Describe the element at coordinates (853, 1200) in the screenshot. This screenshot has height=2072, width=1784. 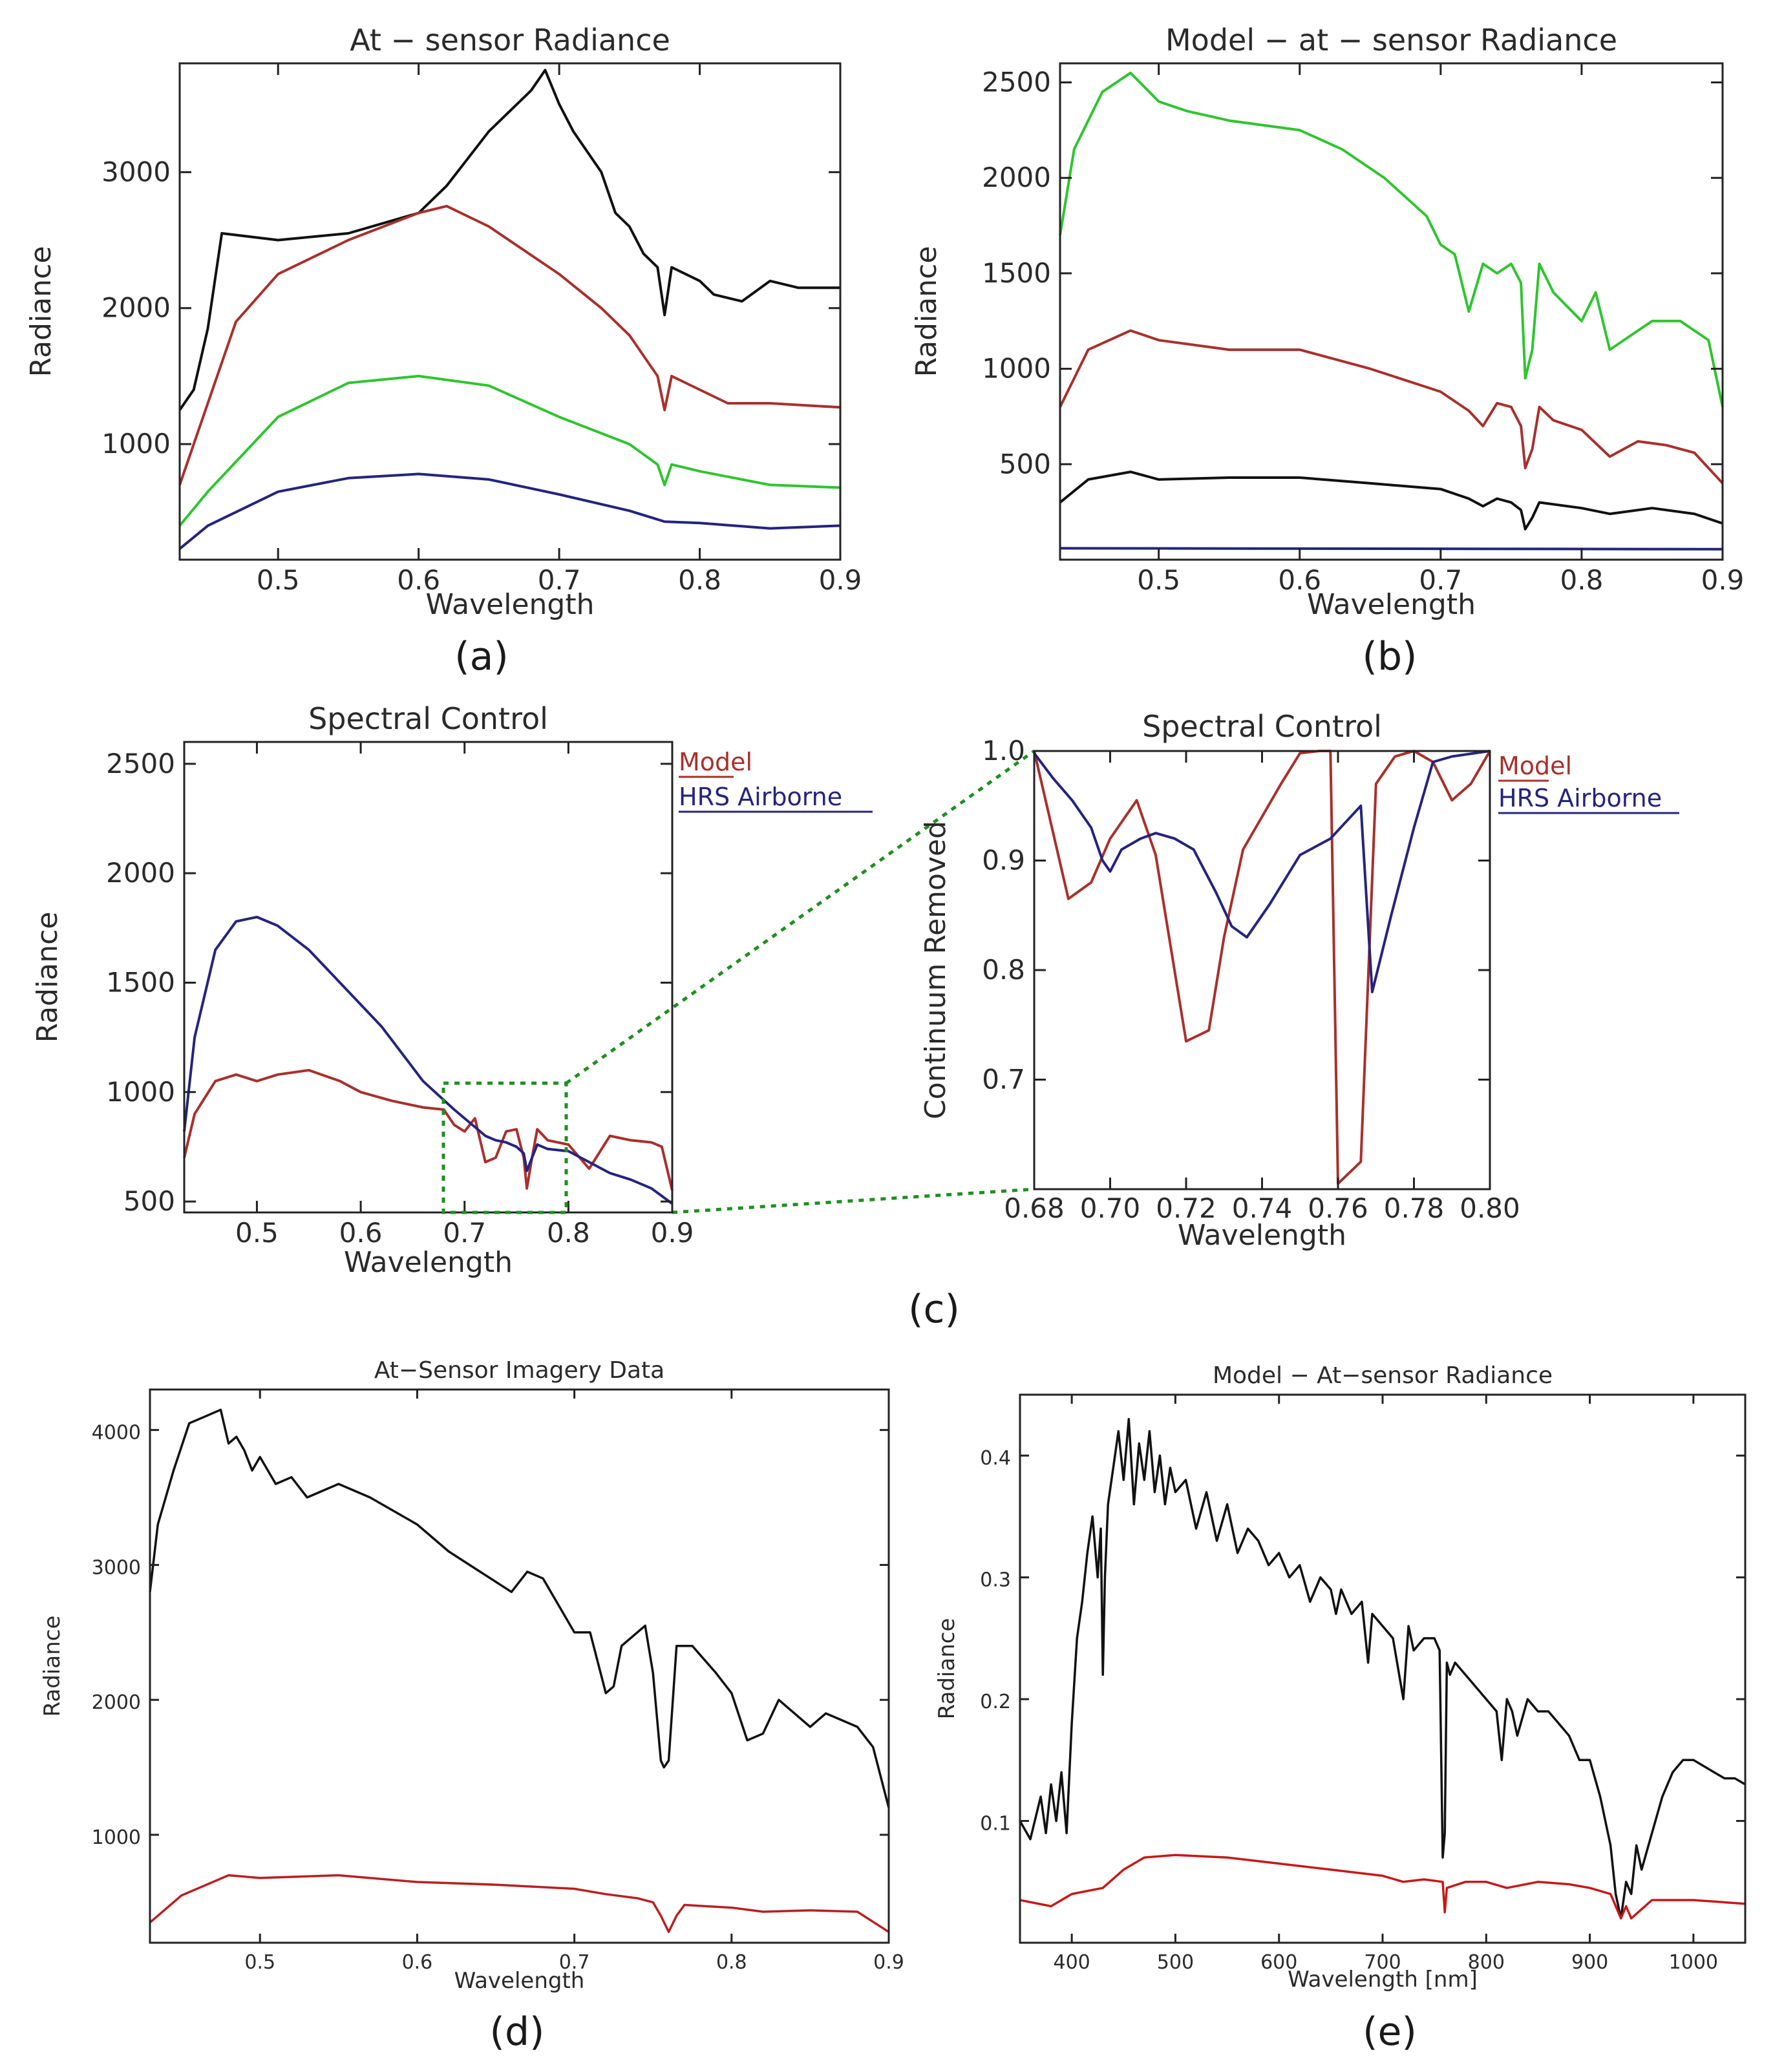
I see `zoom-connector-bottom` at that location.